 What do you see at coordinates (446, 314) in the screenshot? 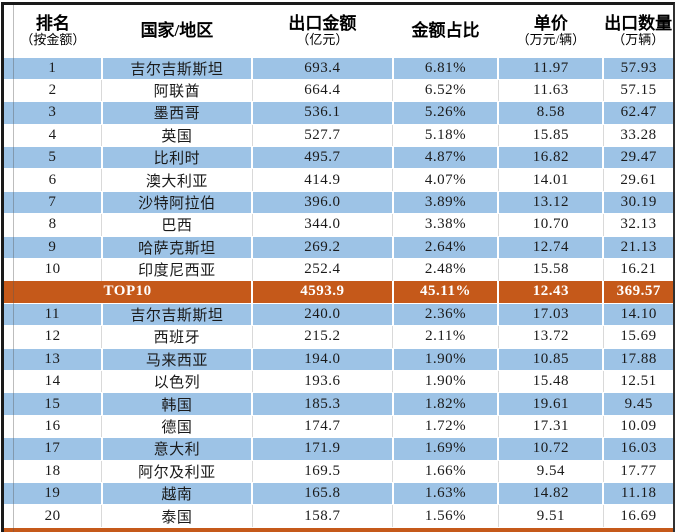
I see `share-cell: 2.36%` at bounding box center [446, 314].